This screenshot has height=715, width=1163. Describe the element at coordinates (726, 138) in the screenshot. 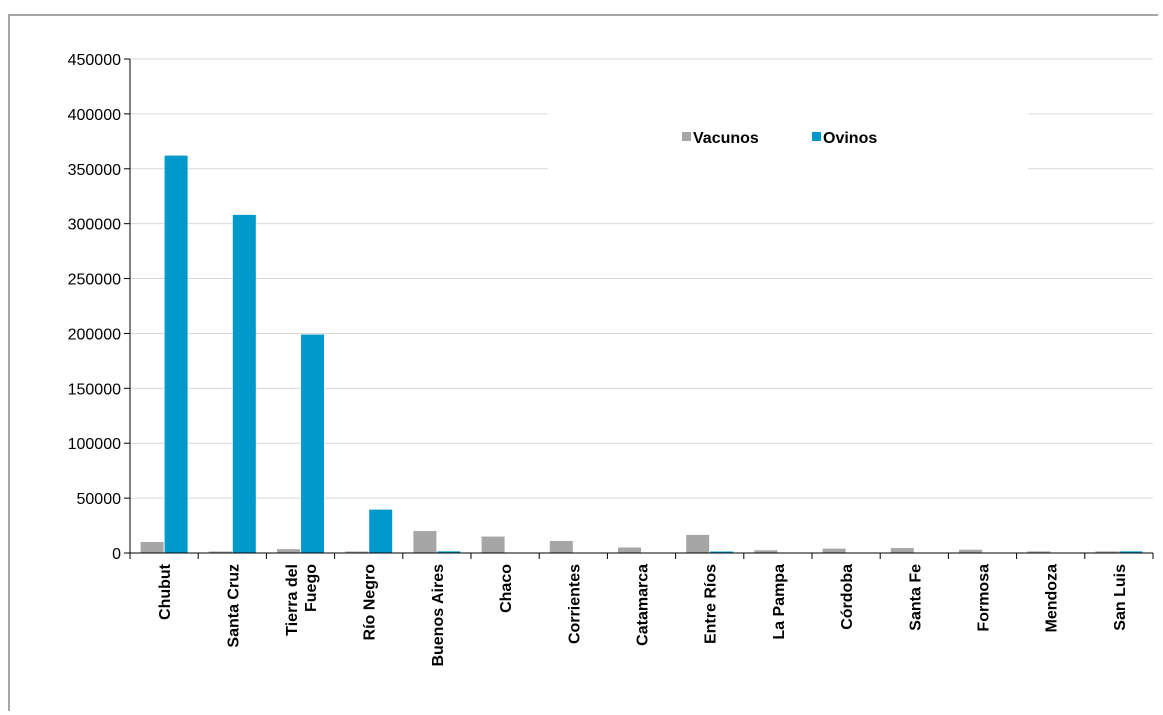

I see `legend-label-vacunos: Vacunos` at that location.